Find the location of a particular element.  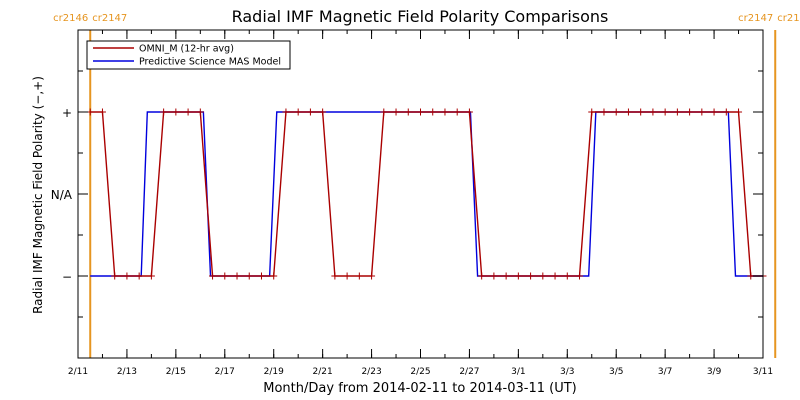

x-tick-label: 3/1 is located at coordinates (518, 372).